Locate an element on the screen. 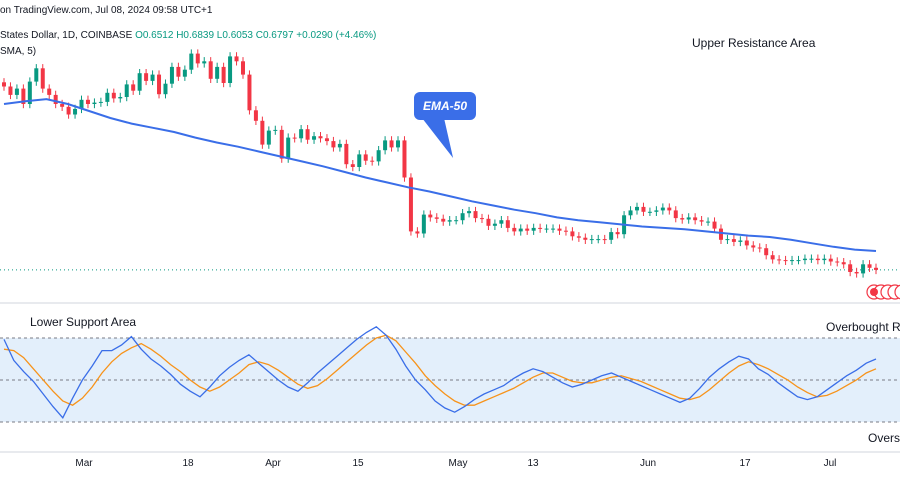 This screenshot has height=500, width=900. oscillator-slow-line is located at coordinates (440, 370).